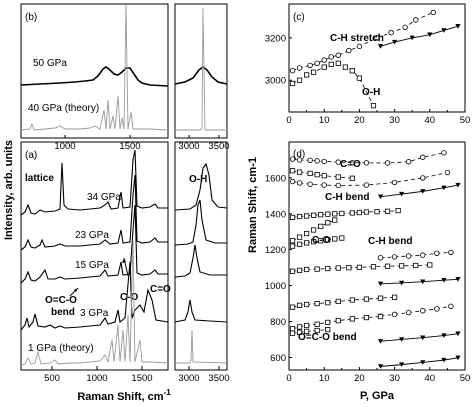  What do you see at coordinates (338, 177) in the screenshot?
I see `panel-d-series-1-point` at bounding box center [338, 177].